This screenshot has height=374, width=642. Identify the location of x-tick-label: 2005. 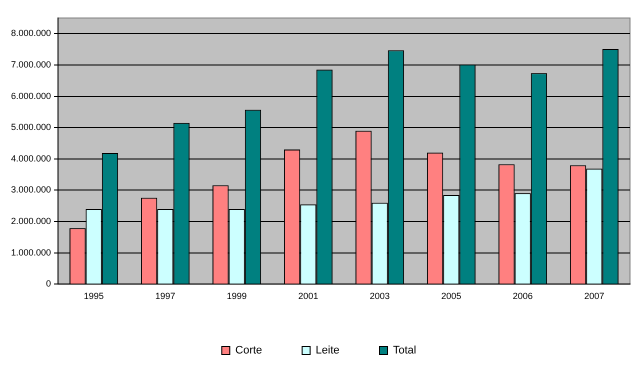
(451, 296).